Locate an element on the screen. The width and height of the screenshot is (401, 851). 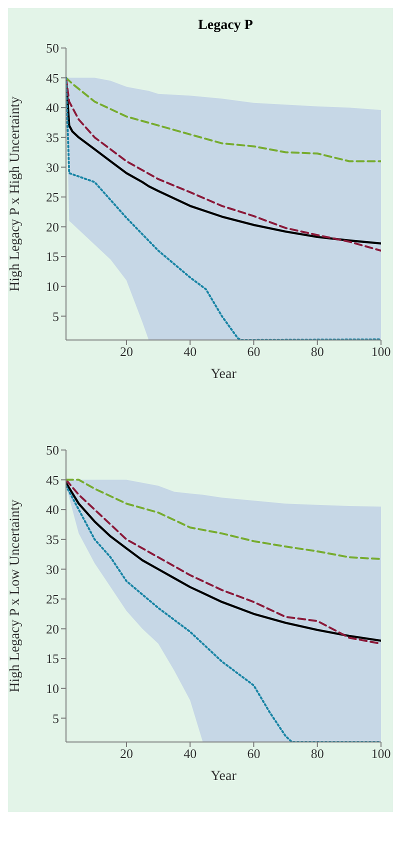
y-axis-title: High Legacy P x Low Uncertainty is located at coordinates (15, 596).